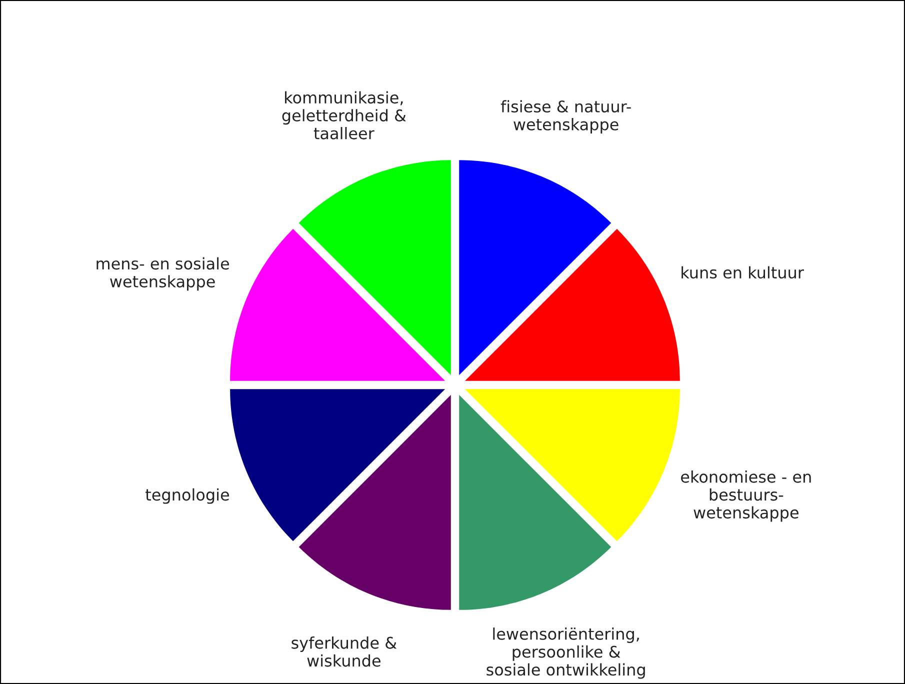 This screenshot has width=905, height=684. I want to click on slice-label: ekonomiese - en bestuurs- wetenskappe, so click(746, 496).